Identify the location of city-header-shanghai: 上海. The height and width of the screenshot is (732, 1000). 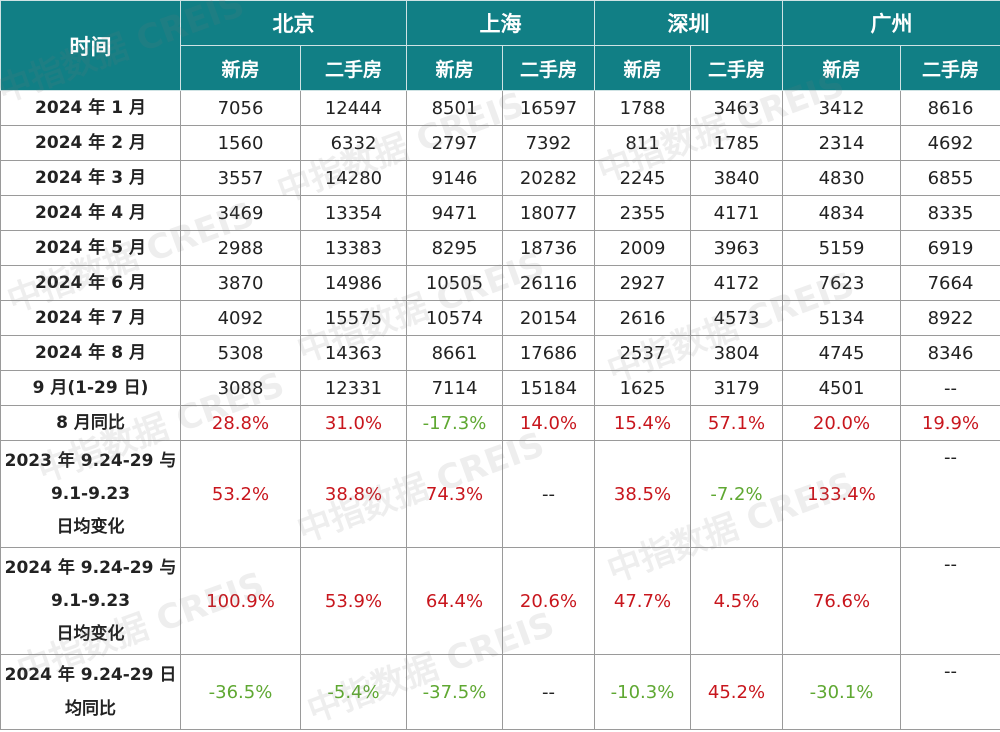
(501, 23).